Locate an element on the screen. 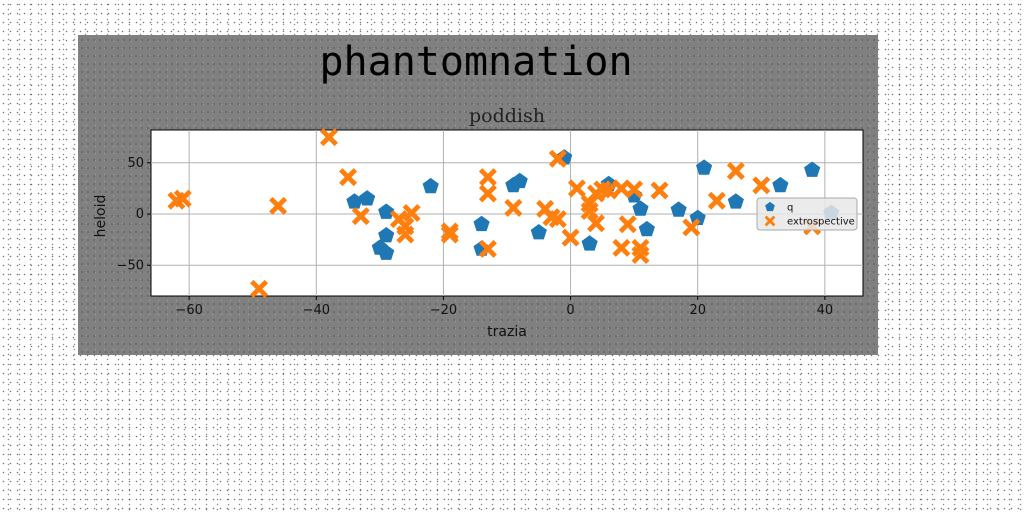 Image resolution: width=1024 pixels, height=512 pixels. y-tick-label: 0 is located at coordinates (140, 214).